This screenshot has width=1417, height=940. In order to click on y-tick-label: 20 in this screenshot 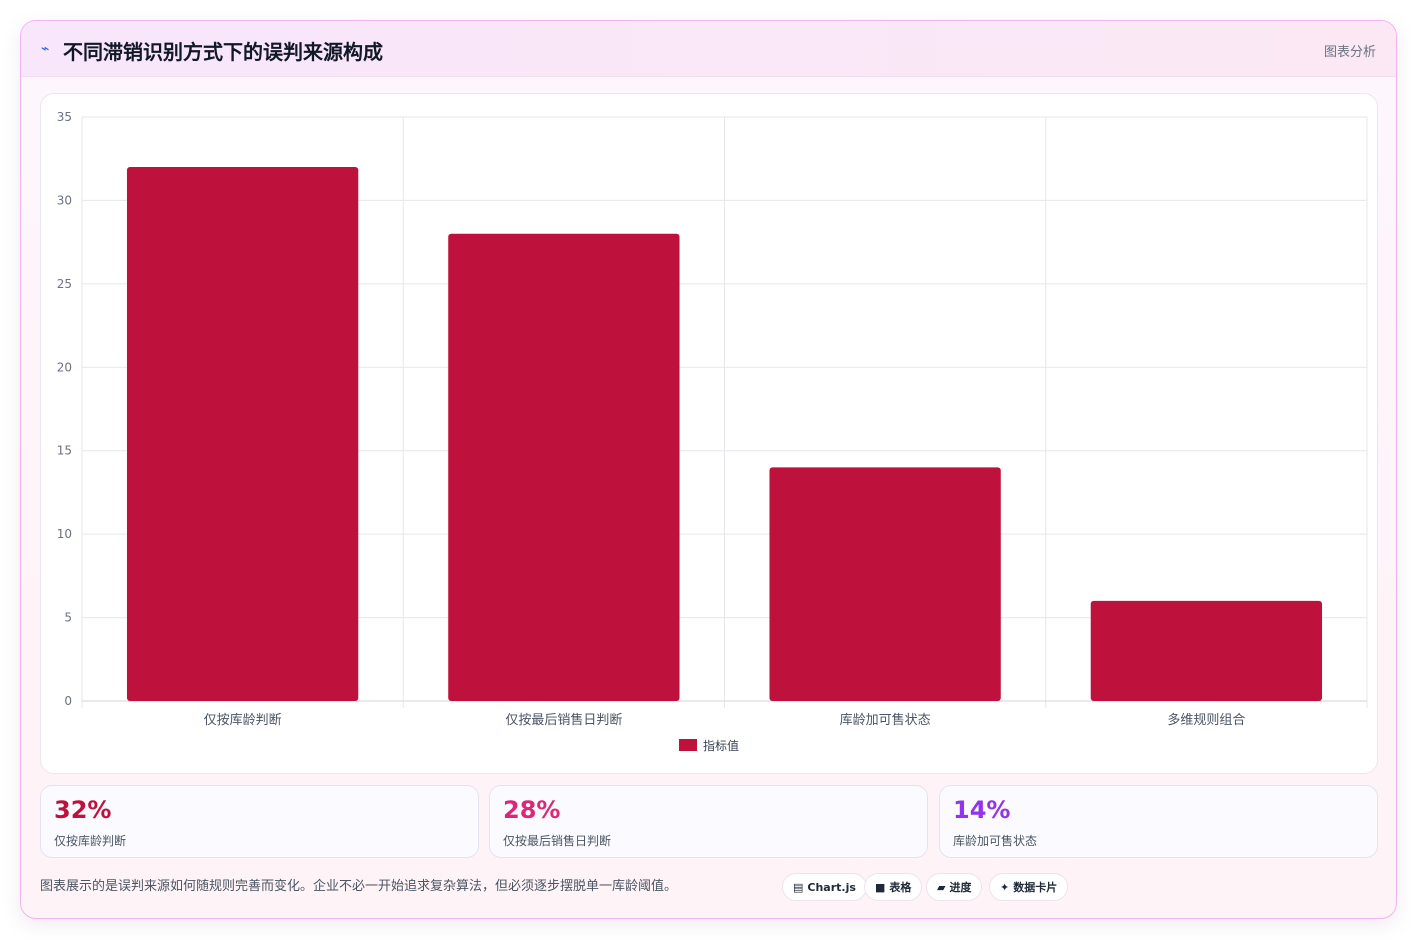, I will do `click(64, 367)`.